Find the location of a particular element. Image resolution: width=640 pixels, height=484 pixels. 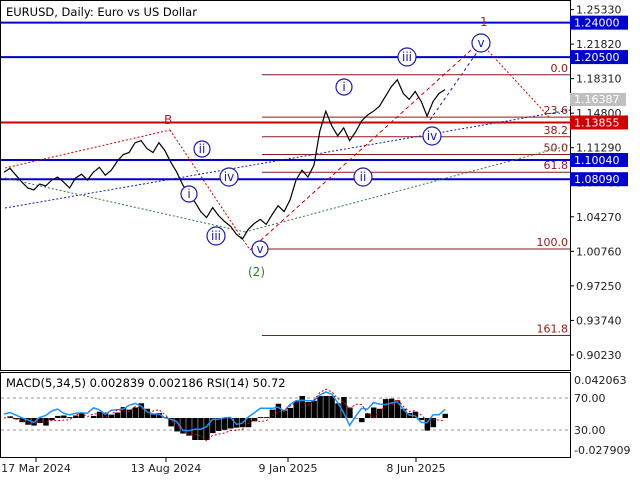

wave-v-right-label: v is located at coordinates (480, 43).